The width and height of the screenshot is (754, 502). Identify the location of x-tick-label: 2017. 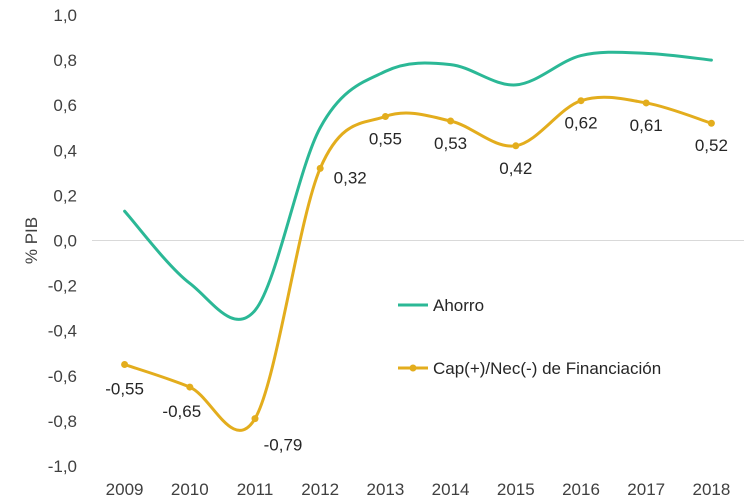
(646, 489).